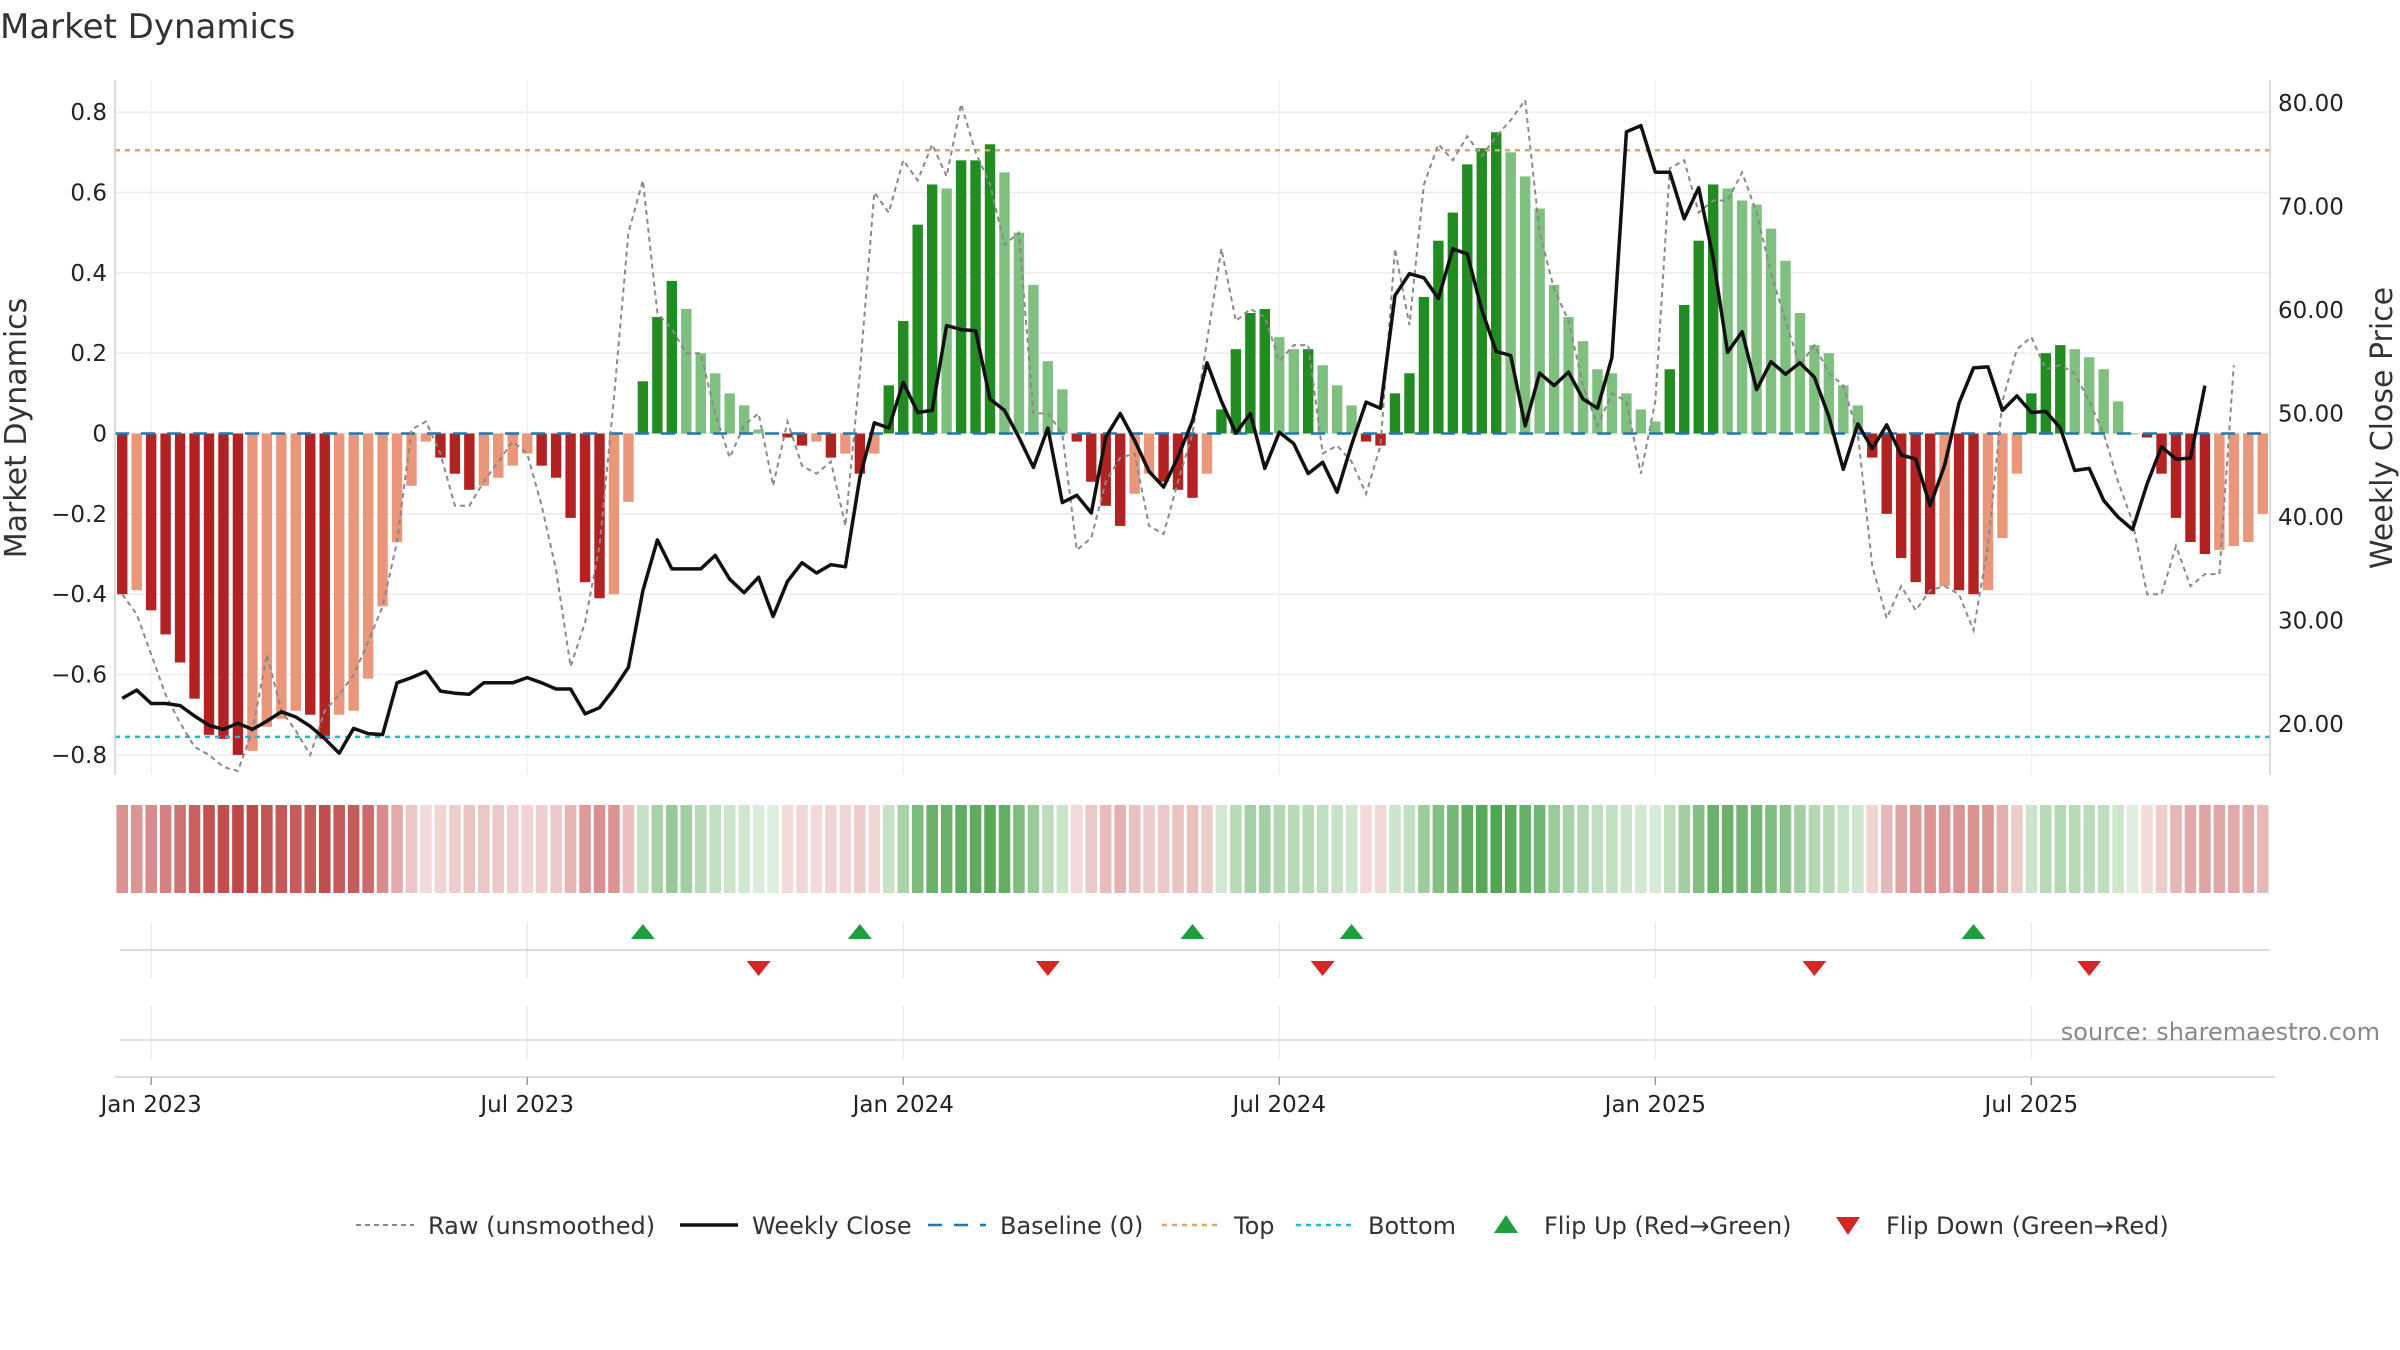 The image size is (2400, 1350). What do you see at coordinates (2311, 518) in the screenshot?
I see `y2-tick-label: 40.00` at bounding box center [2311, 518].